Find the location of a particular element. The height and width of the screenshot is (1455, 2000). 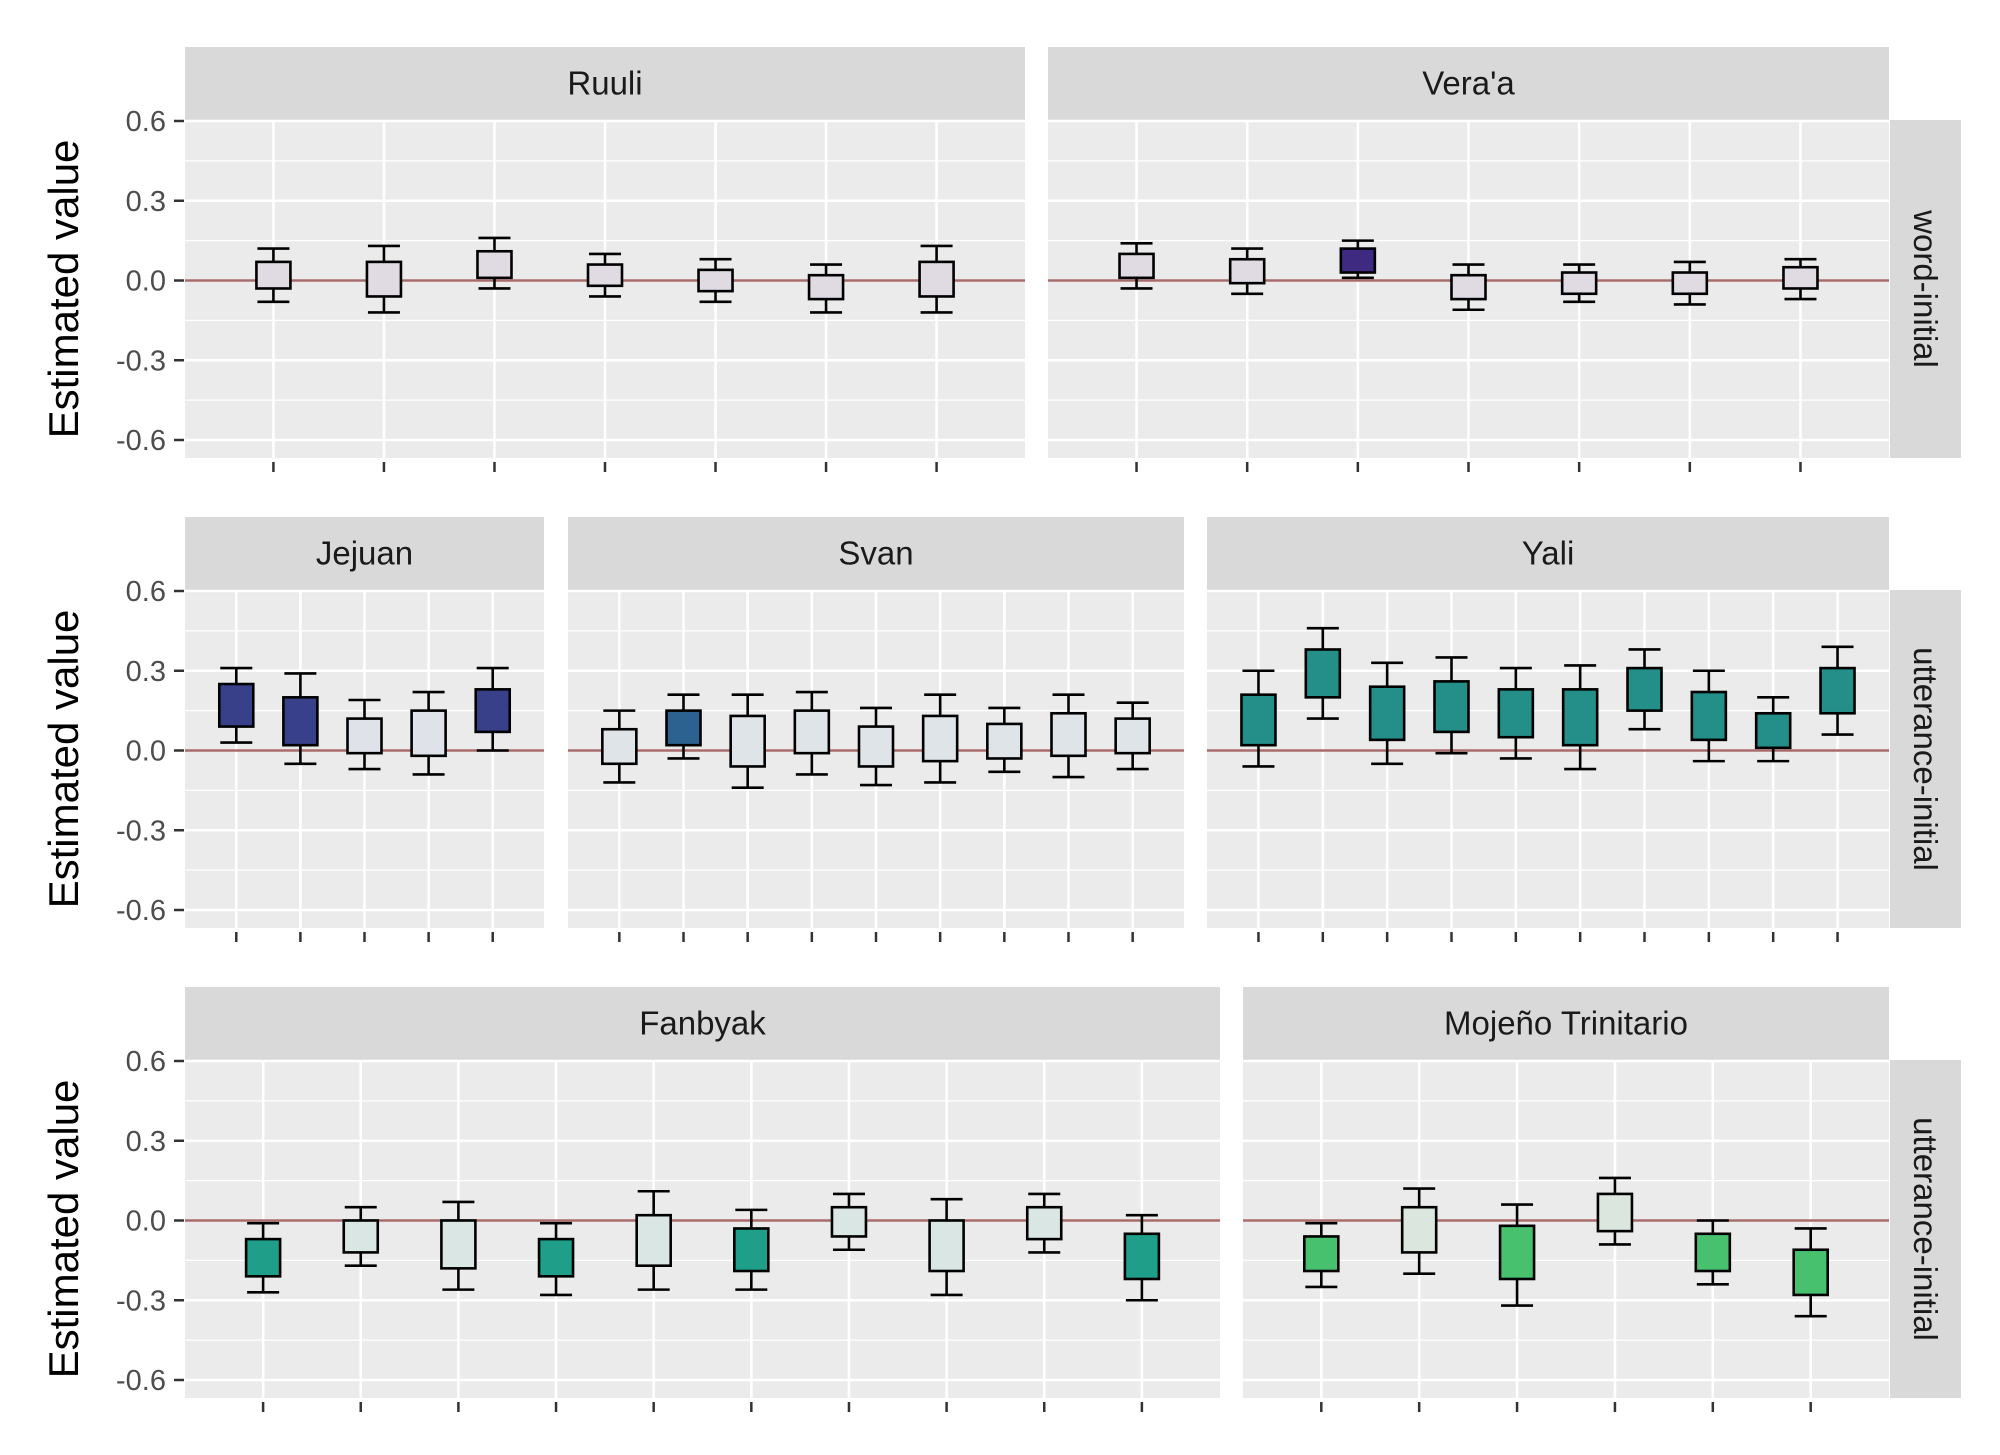

panel-title: Fanbyak is located at coordinates (702, 1023).